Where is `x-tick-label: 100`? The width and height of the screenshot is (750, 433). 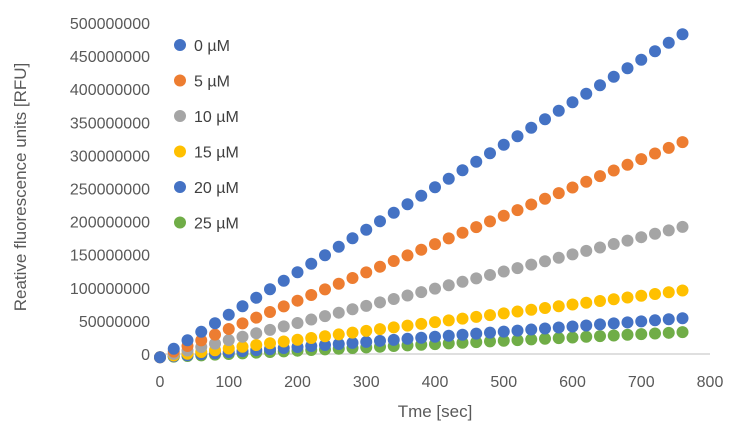 x-tick-label: 100 is located at coordinates (228, 382).